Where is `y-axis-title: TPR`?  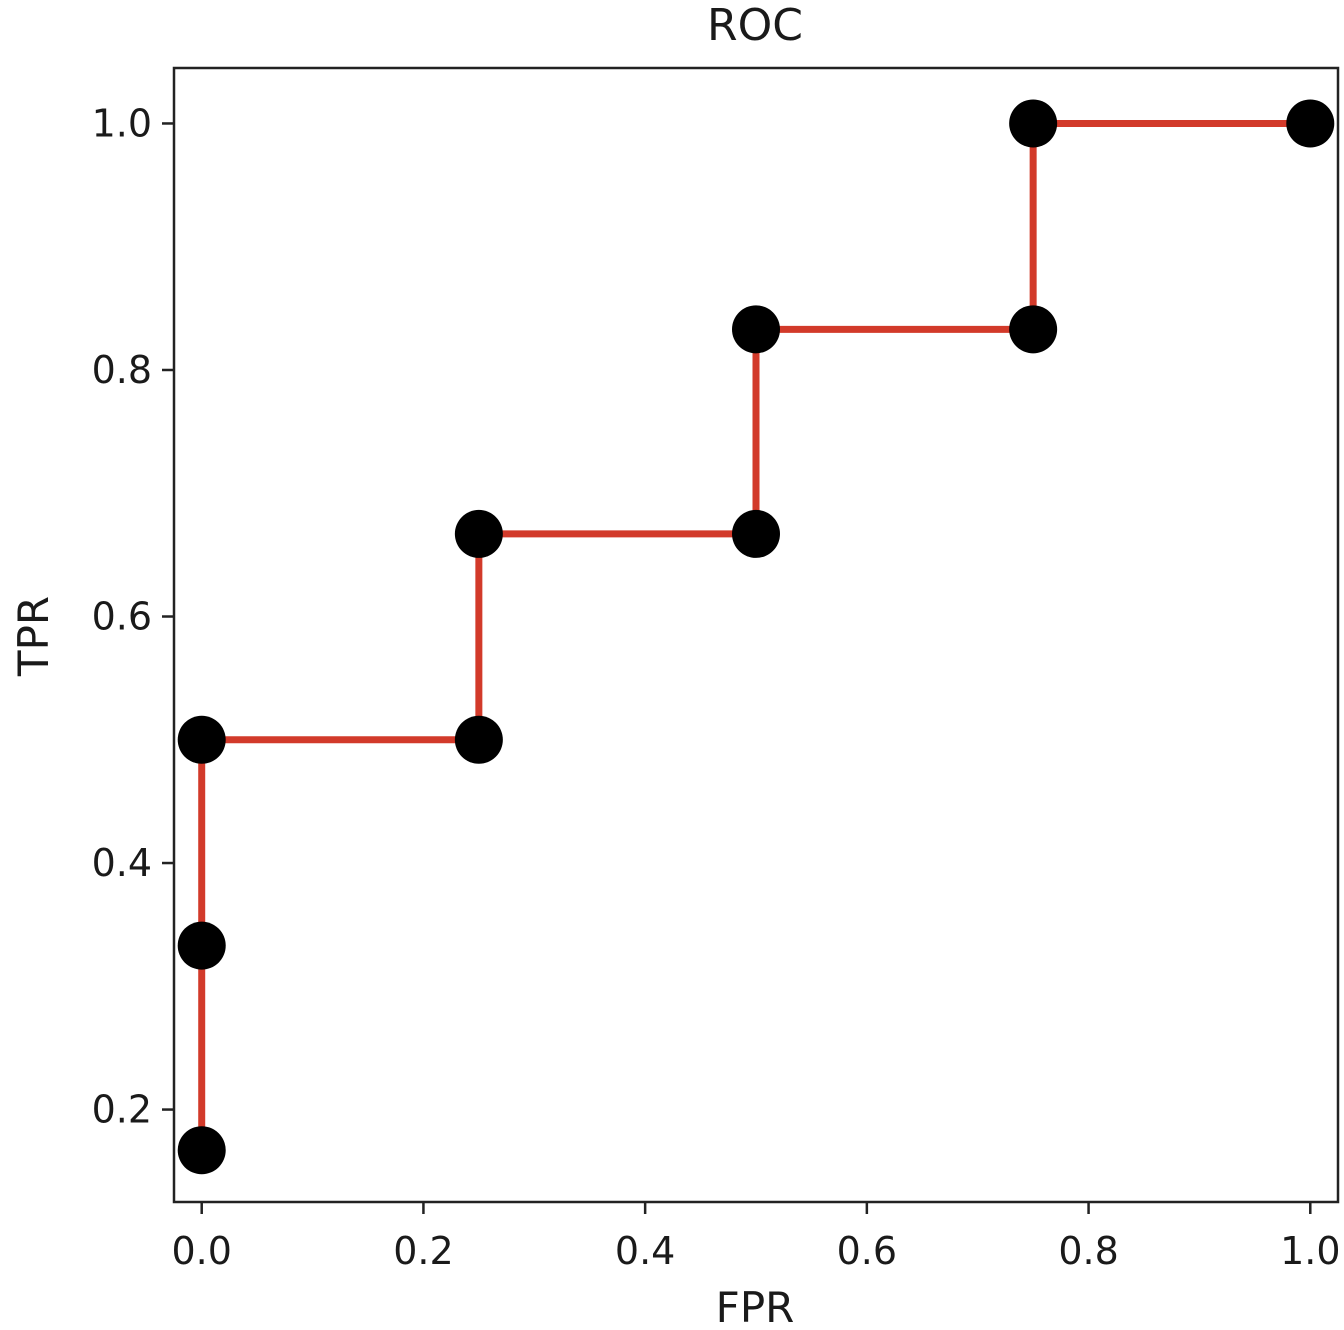
y-axis-title: TPR is located at coordinates (33, 636).